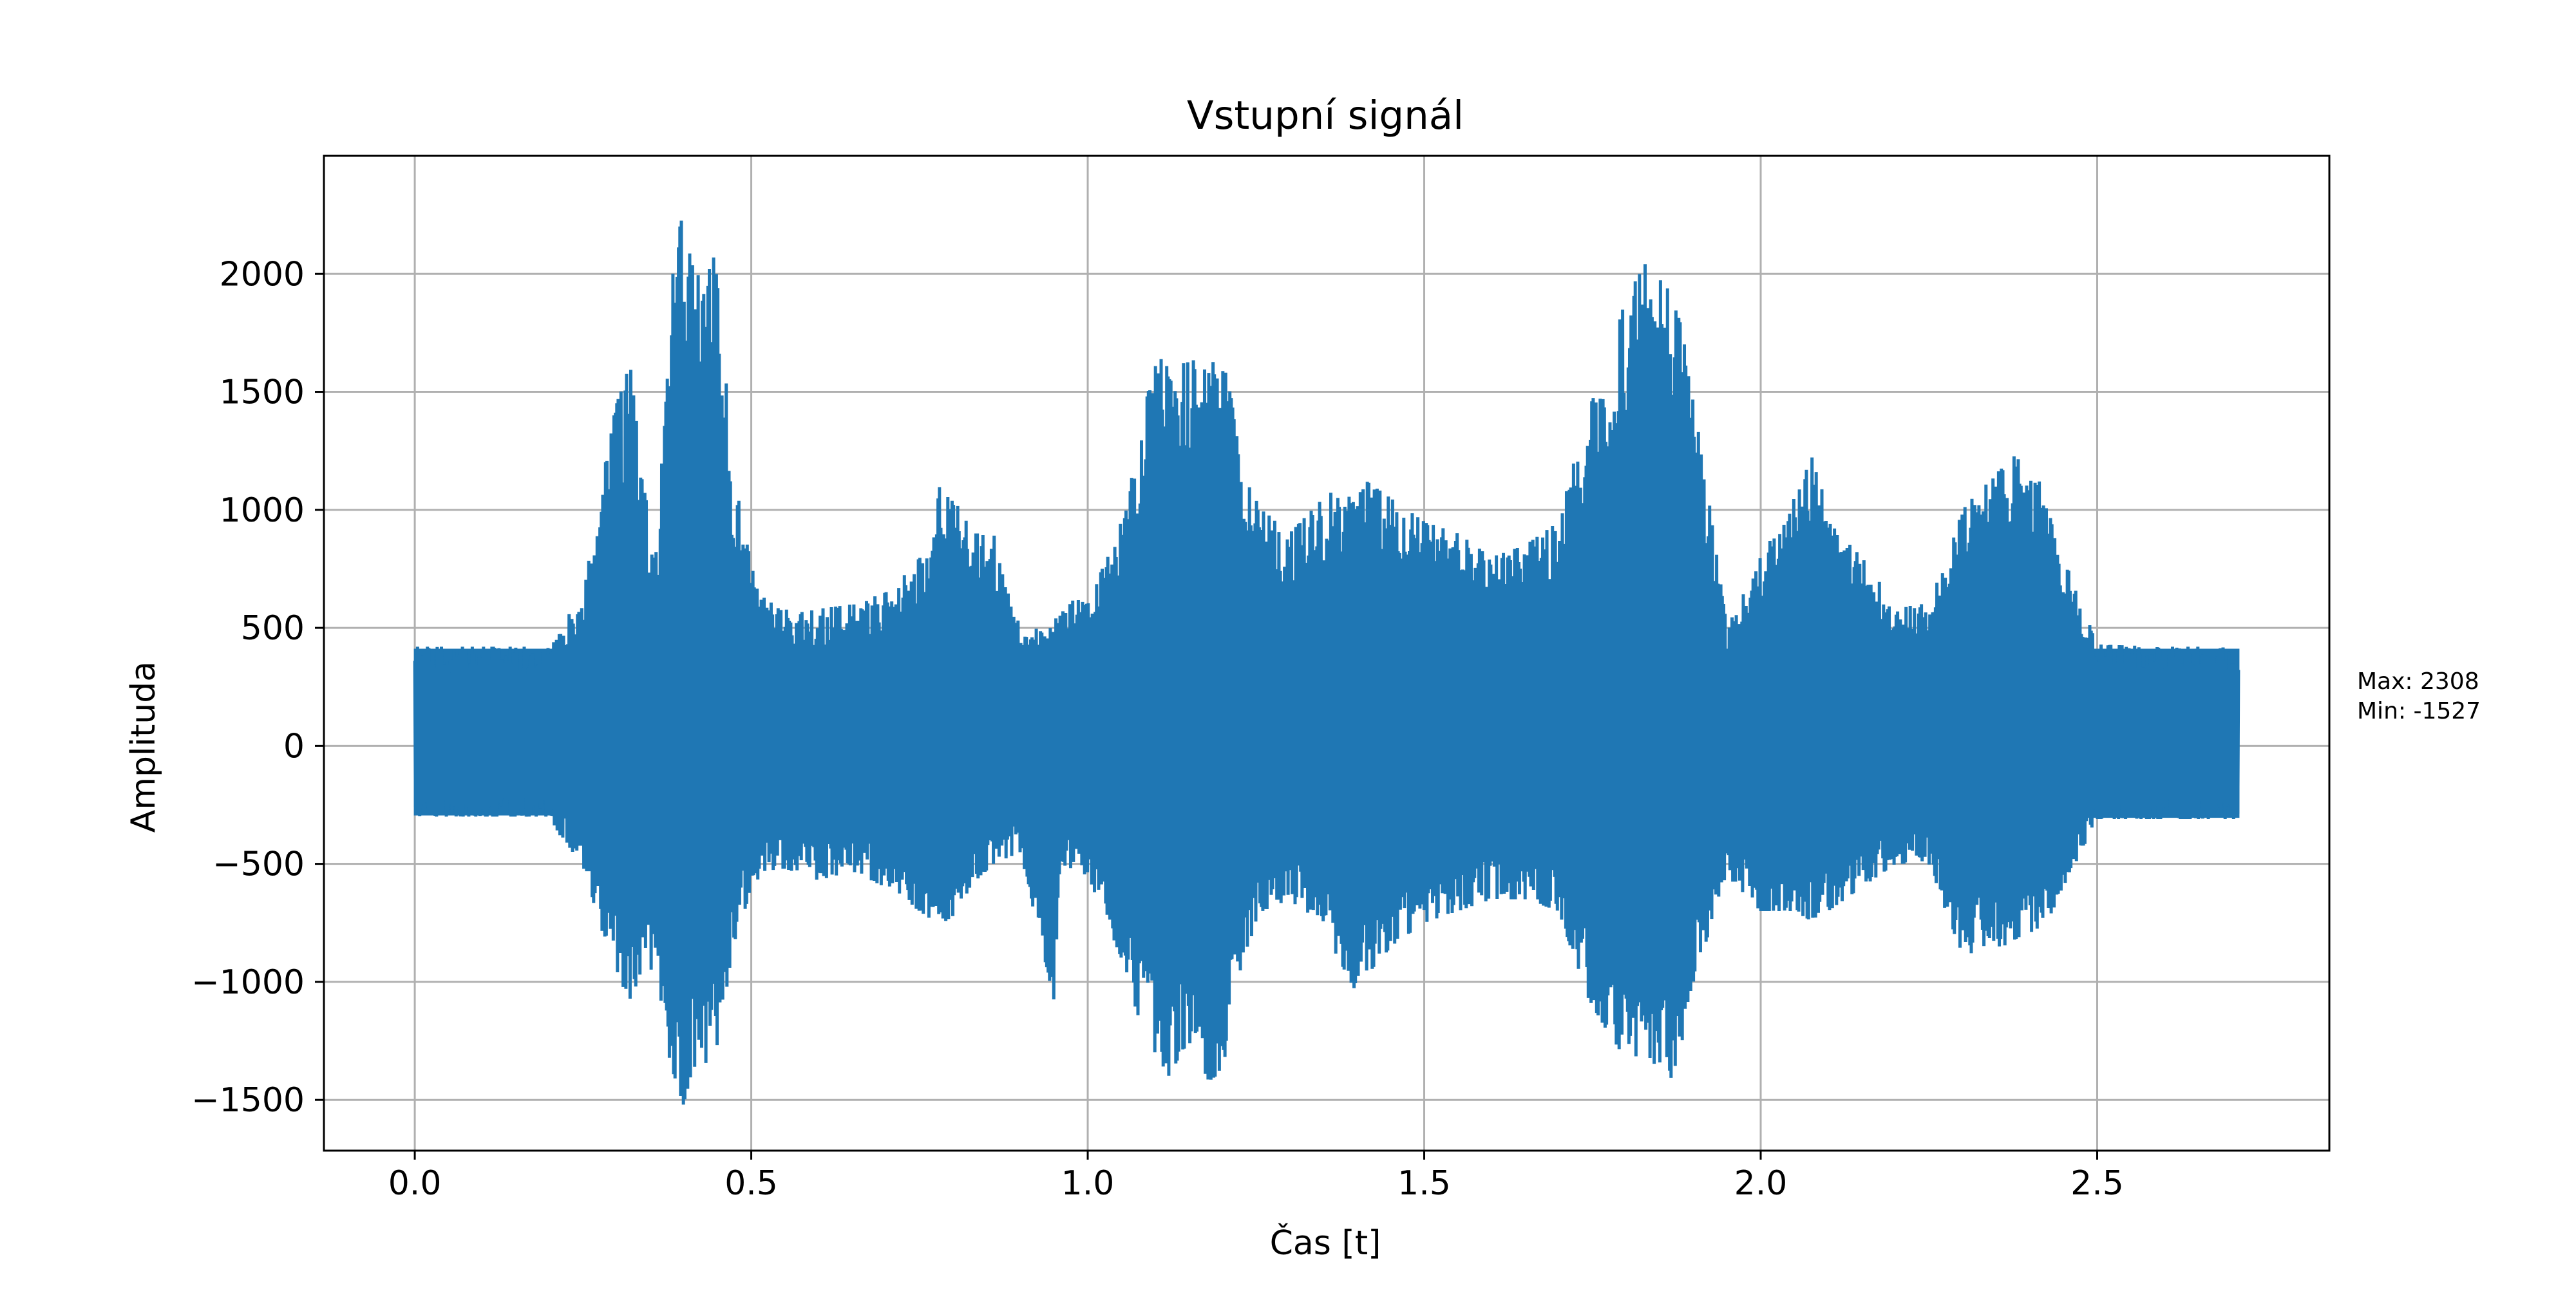 Image resolution: width=2576 pixels, height=1291 pixels. I want to click on x-axis-label: Čas [t], so click(1325, 1243).